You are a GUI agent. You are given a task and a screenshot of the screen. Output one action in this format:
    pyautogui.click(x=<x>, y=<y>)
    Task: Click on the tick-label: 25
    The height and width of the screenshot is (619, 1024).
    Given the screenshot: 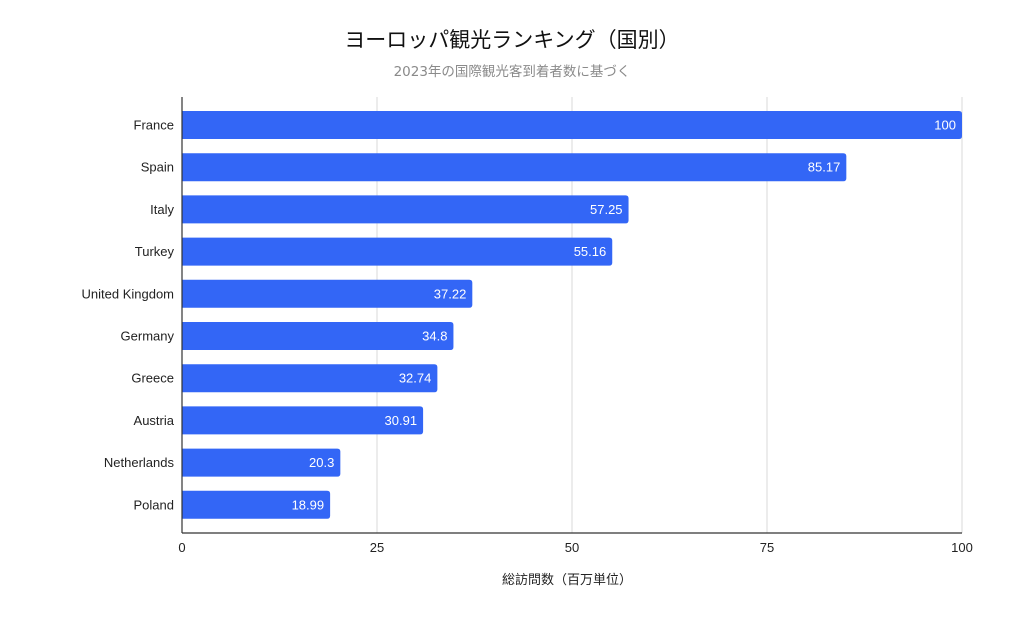 What is the action you would take?
    pyautogui.click(x=377, y=547)
    